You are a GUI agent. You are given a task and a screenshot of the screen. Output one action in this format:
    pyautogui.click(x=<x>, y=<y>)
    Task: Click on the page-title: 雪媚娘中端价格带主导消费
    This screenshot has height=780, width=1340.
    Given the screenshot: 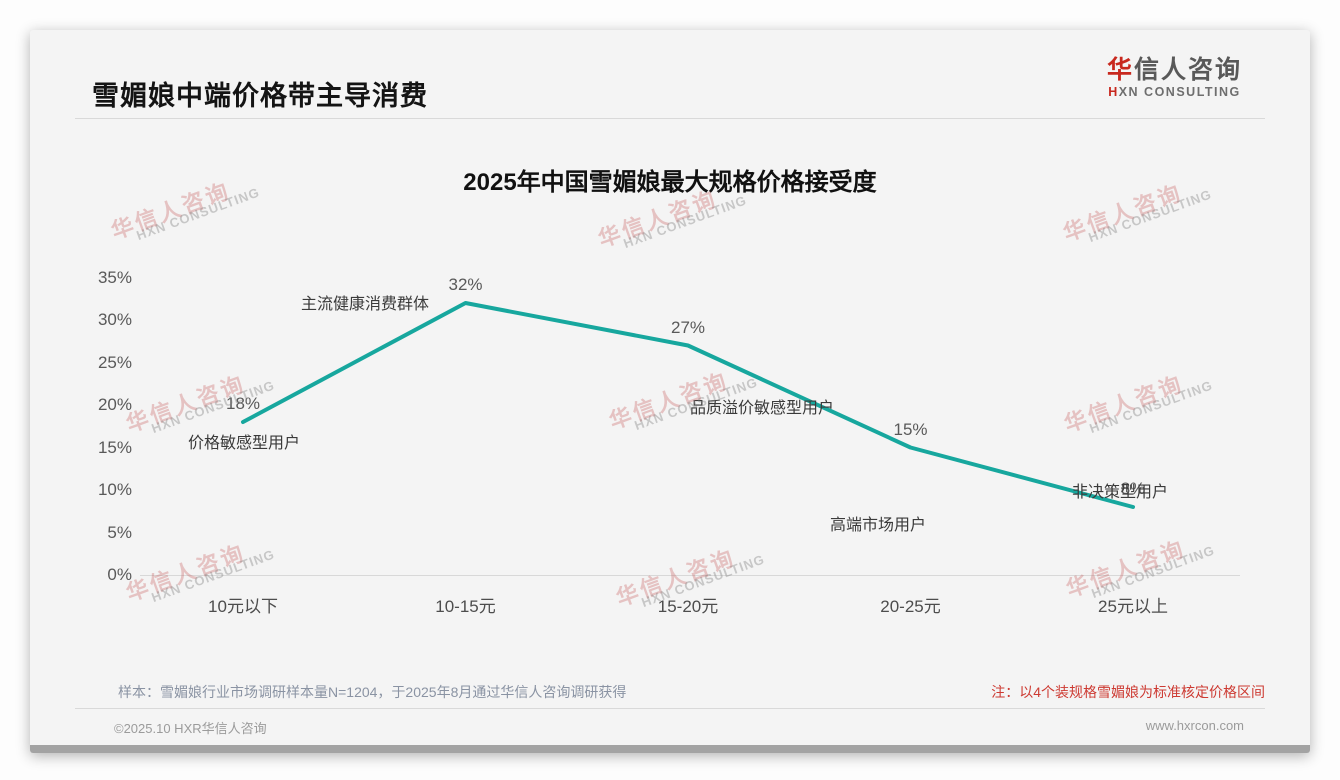 What is the action you would take?
    pyautogui.click(x=260, y=96)
    